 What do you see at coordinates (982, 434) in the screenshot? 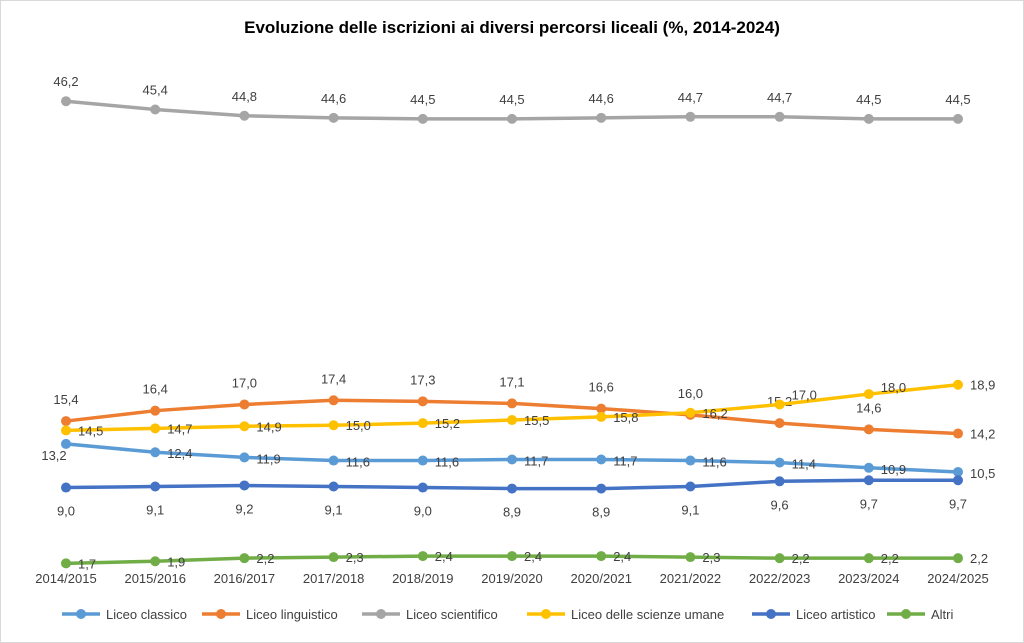
I see `data-label: 14,2` at bounding box center [982, 434].